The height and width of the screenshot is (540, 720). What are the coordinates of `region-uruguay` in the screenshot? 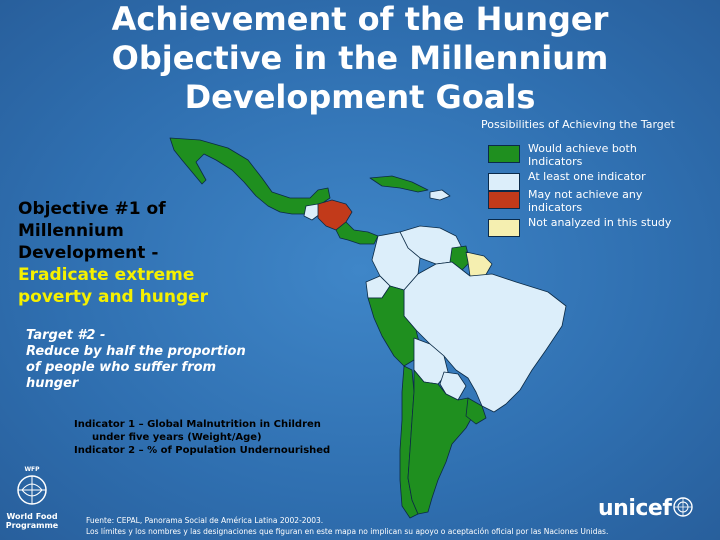 It's located at (476, 411).